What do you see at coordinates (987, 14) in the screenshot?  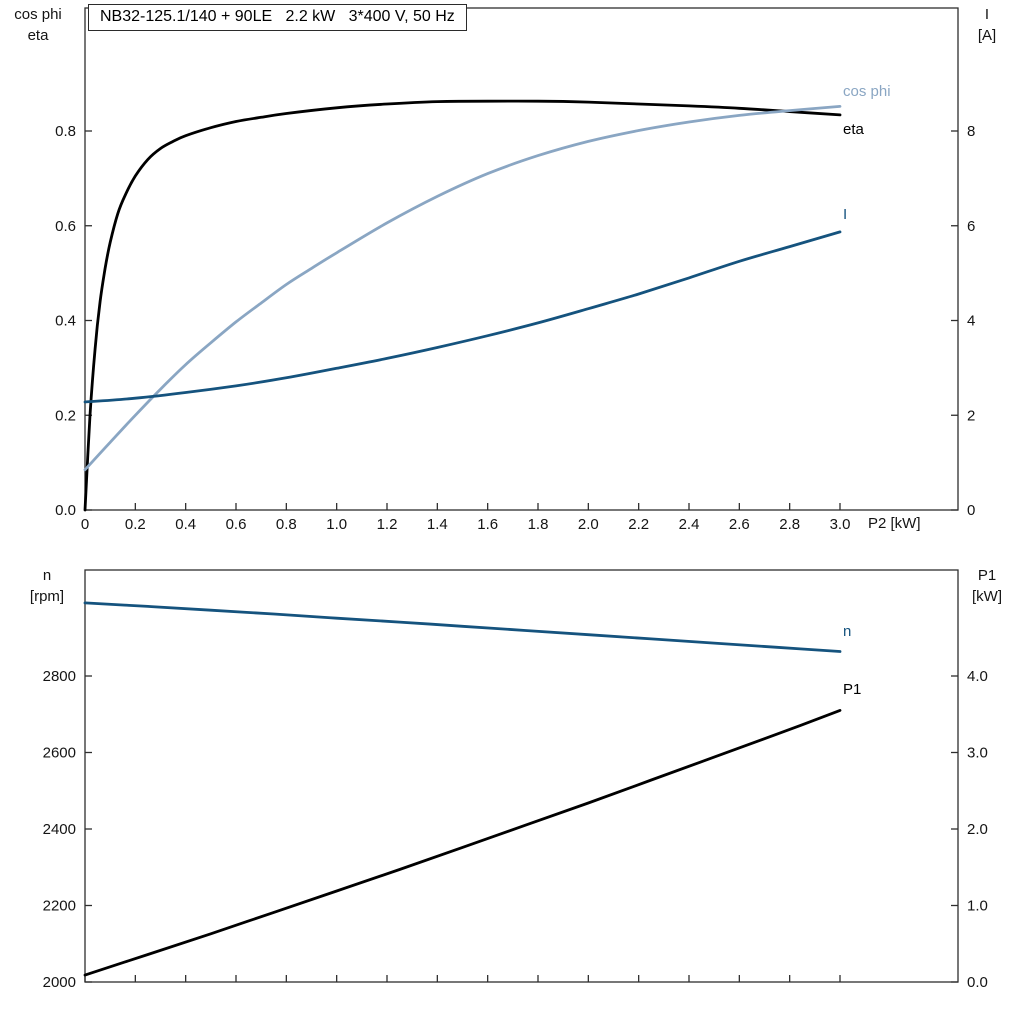 I see `top-right-axis-title-line1: I` at bounding box center [987, 14].